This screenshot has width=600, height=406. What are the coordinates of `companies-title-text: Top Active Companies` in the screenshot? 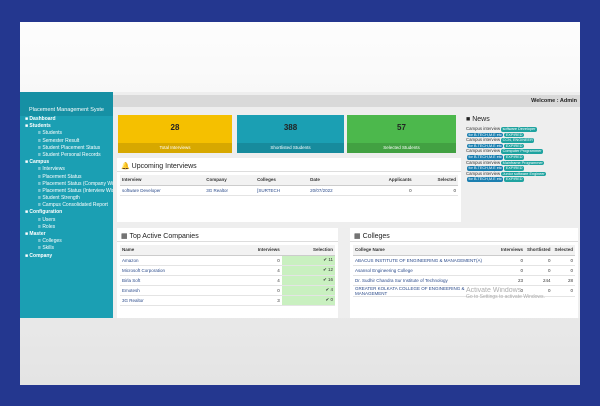 It's located at (164, 236).